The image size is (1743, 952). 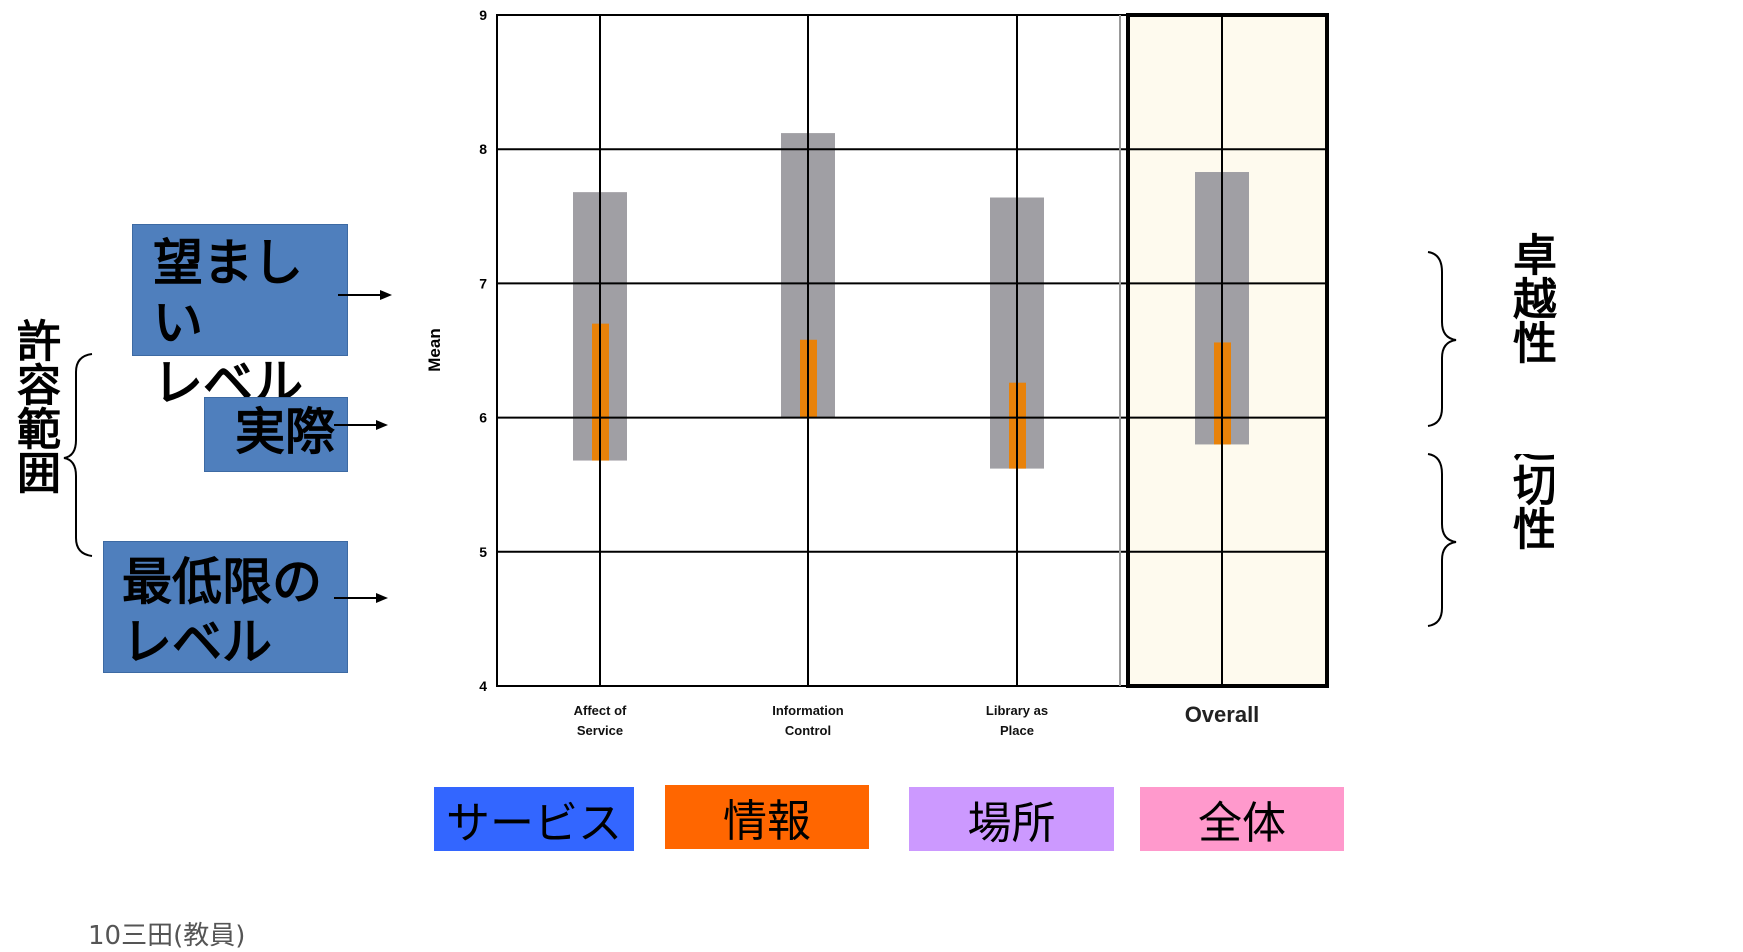 I want to click on y-tick-label-4: 8, so click(x=483, y=149).